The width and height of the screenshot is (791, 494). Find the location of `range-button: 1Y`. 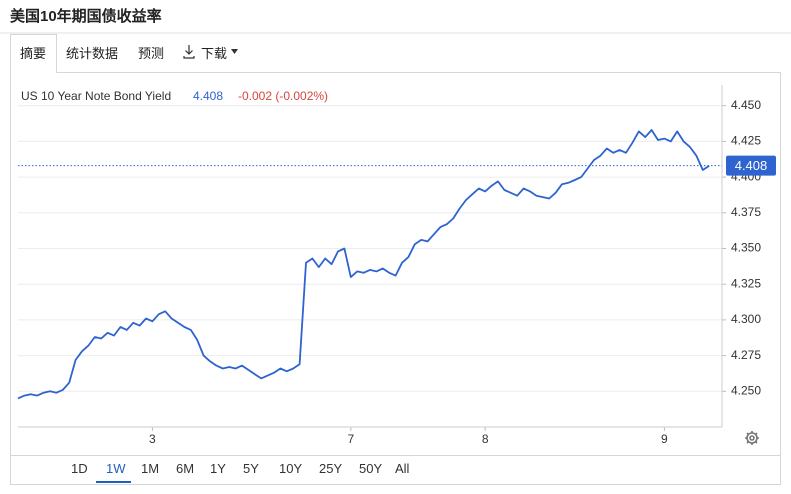

range-button: 1Y is located at coordinates (218, 468).